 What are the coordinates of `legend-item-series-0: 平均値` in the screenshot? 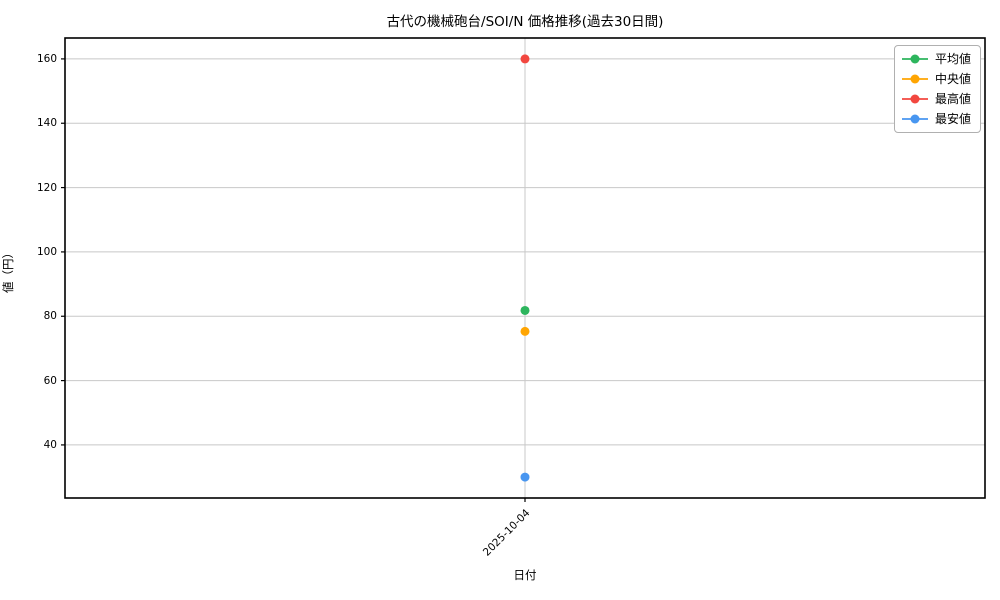 It's located at (936, 59).